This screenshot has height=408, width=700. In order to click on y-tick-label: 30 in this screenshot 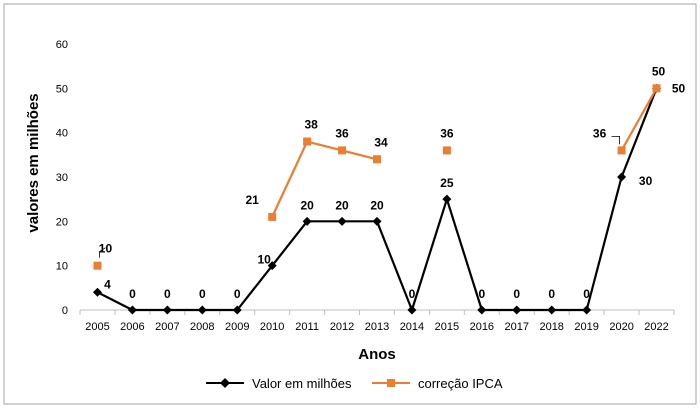, I will do `click(62, 178)`.